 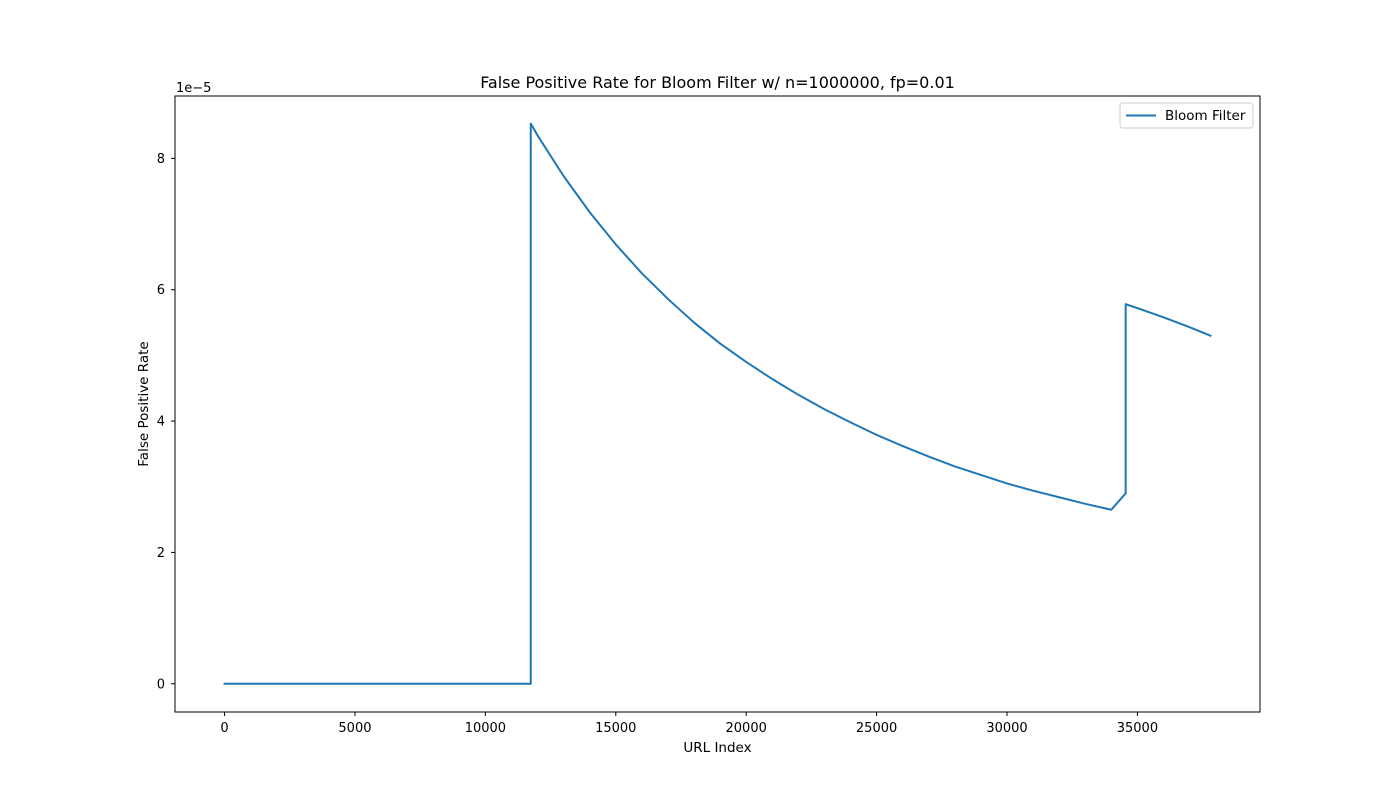 I want to click on legend-box, so click(x=1186, y=115).